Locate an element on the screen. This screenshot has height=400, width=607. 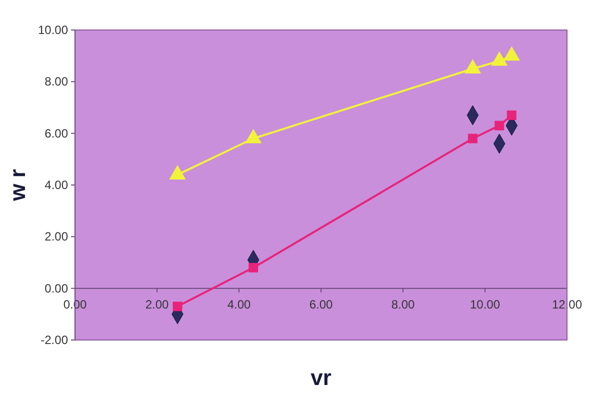
y-tick-label: 0.00 is located at coordinates (56, 288).